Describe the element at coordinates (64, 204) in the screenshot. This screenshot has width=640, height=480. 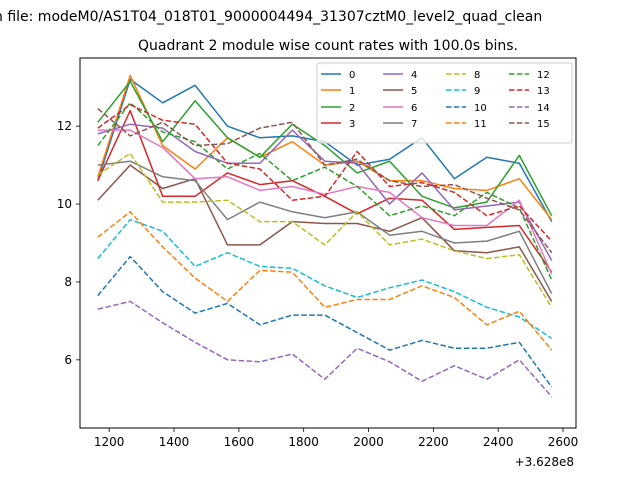
I see `y-tick-label: 10` at that location.